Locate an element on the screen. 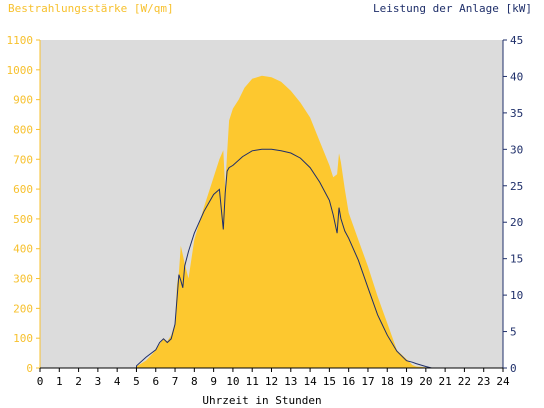 This screenshot has height=408, width=544. x-tick-label: 15 is located at coordinates (329, 381).